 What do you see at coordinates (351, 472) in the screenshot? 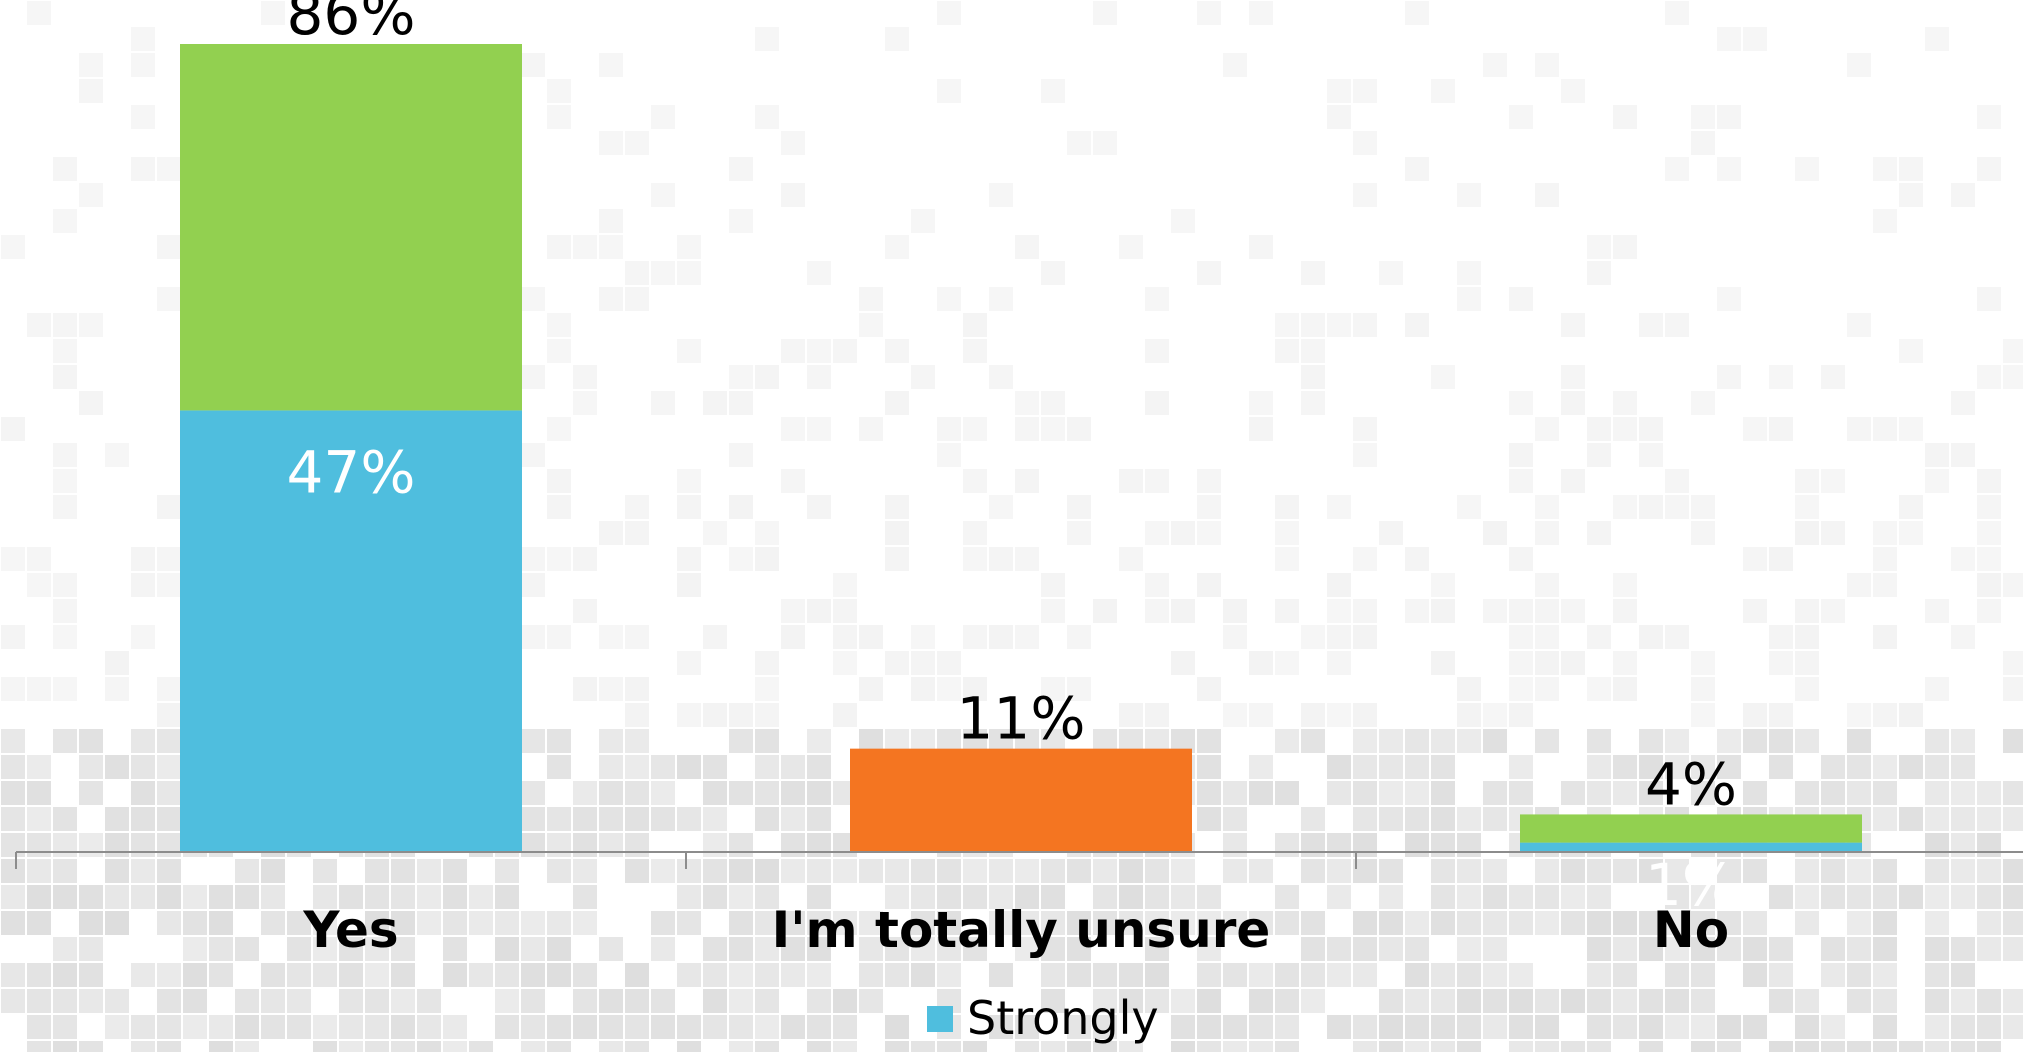
I see `segment-label-yes-series-1: 47%` at bounding box center [351, 472].